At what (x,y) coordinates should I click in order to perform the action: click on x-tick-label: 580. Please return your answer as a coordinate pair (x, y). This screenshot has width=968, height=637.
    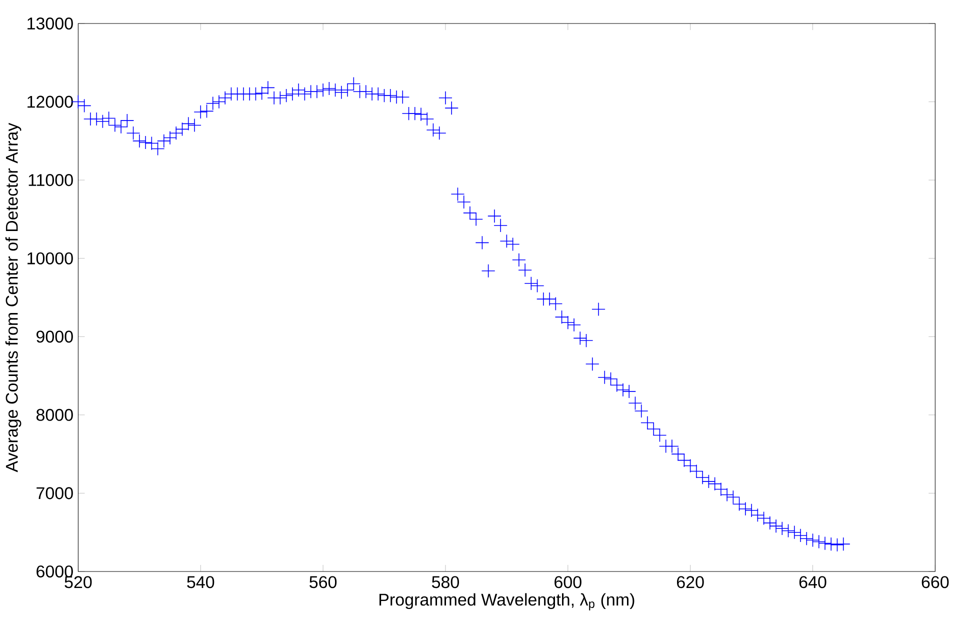
    Looking at the image, I should click on (445, 582).